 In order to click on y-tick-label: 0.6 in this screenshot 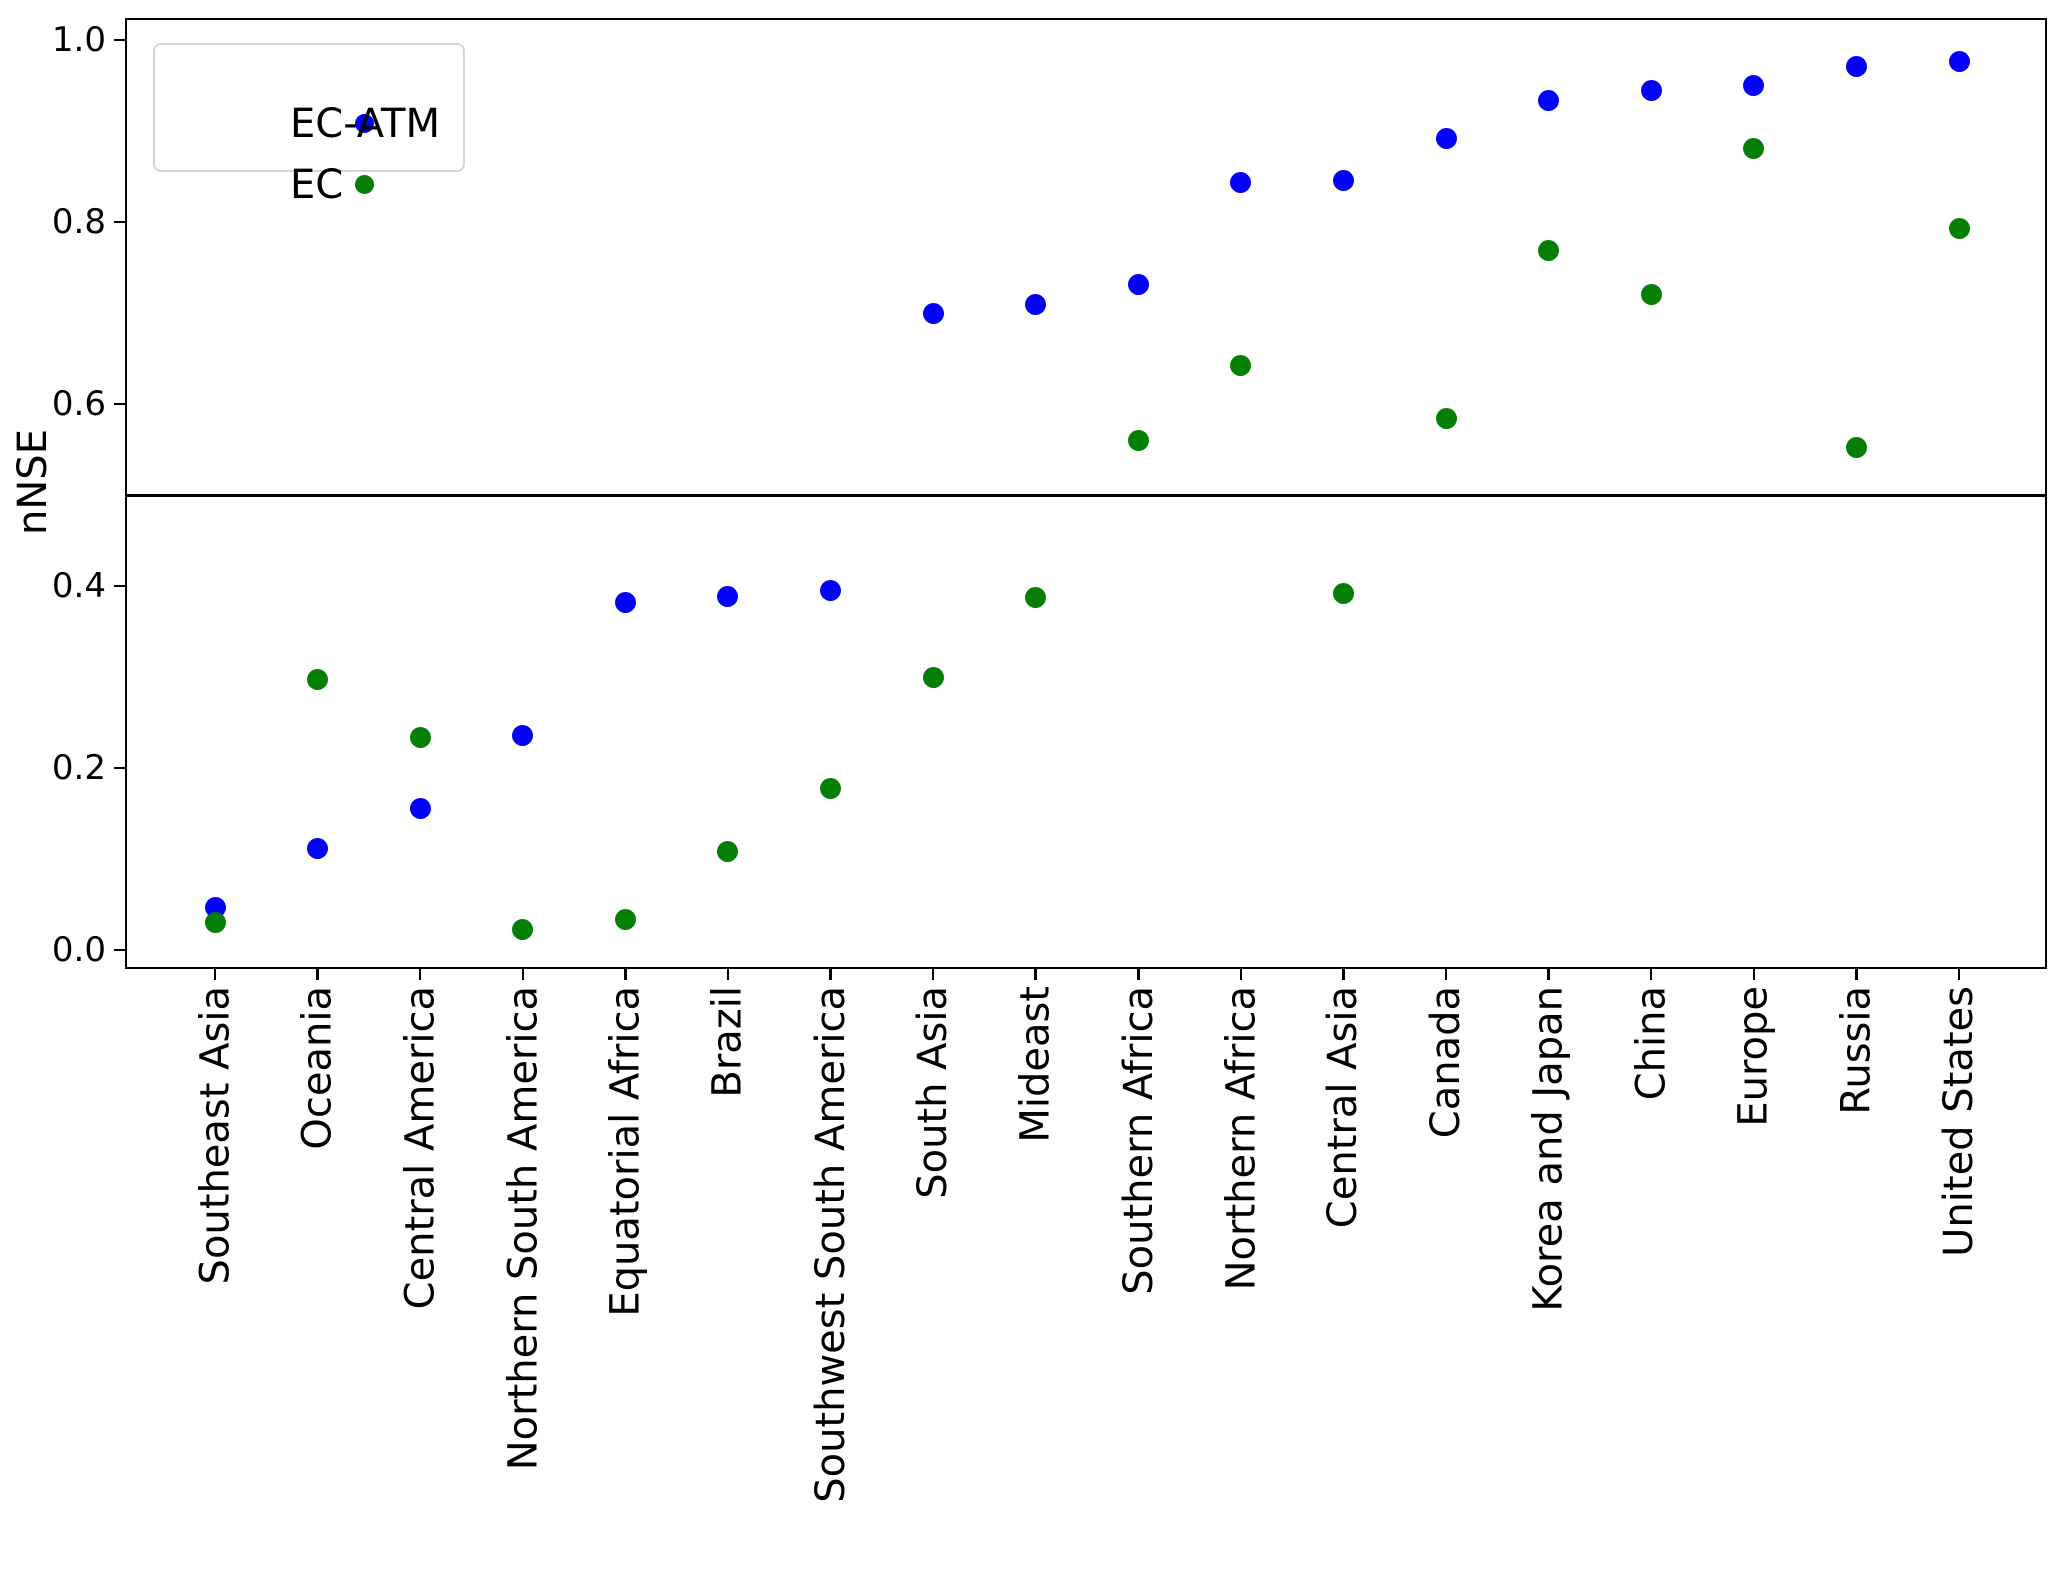, I will do `click(78, 404)`.